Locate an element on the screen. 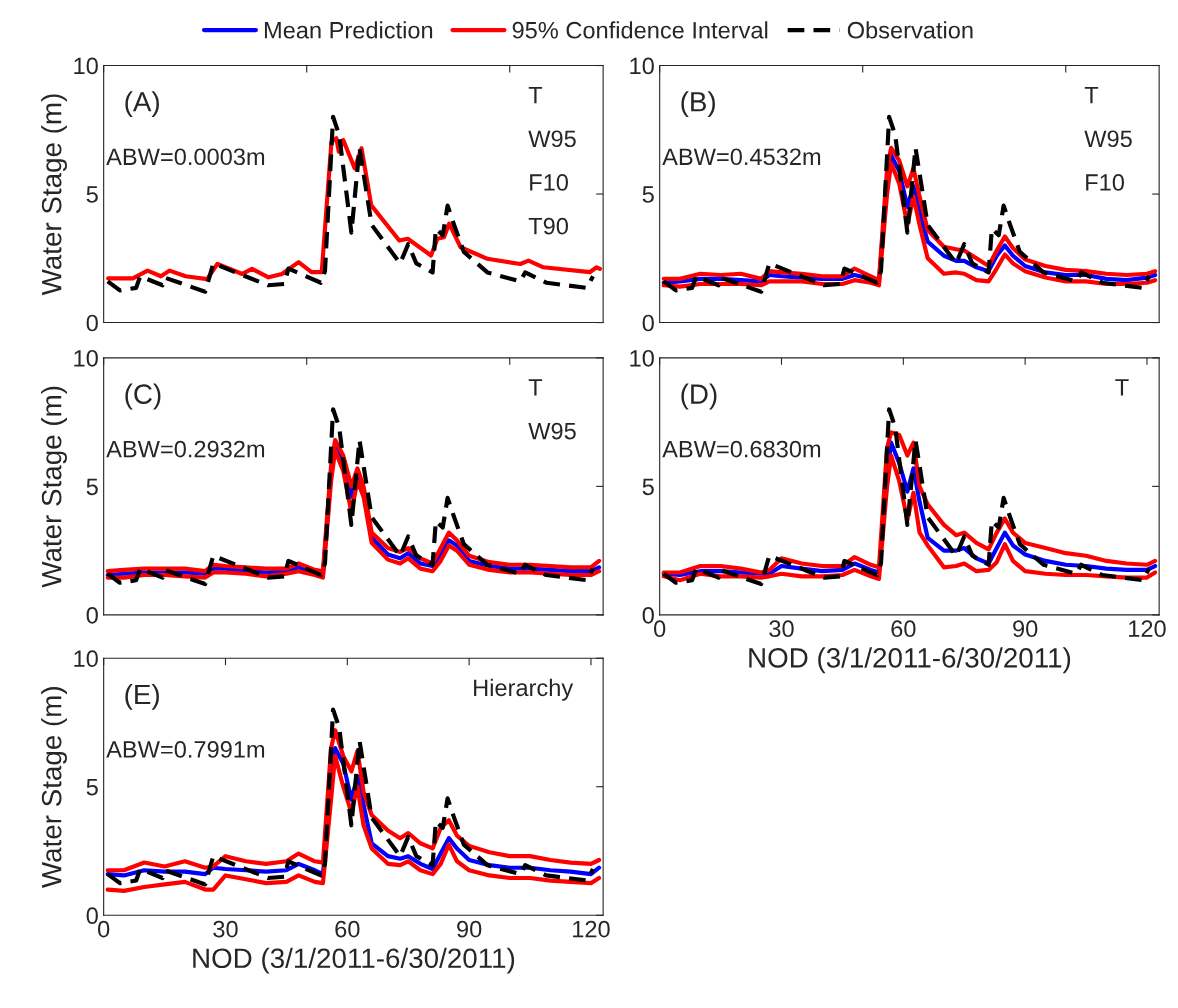 The height and width of the screenshot is (1008, 1178). annotation: (E) is located at coordinates (142, 696).